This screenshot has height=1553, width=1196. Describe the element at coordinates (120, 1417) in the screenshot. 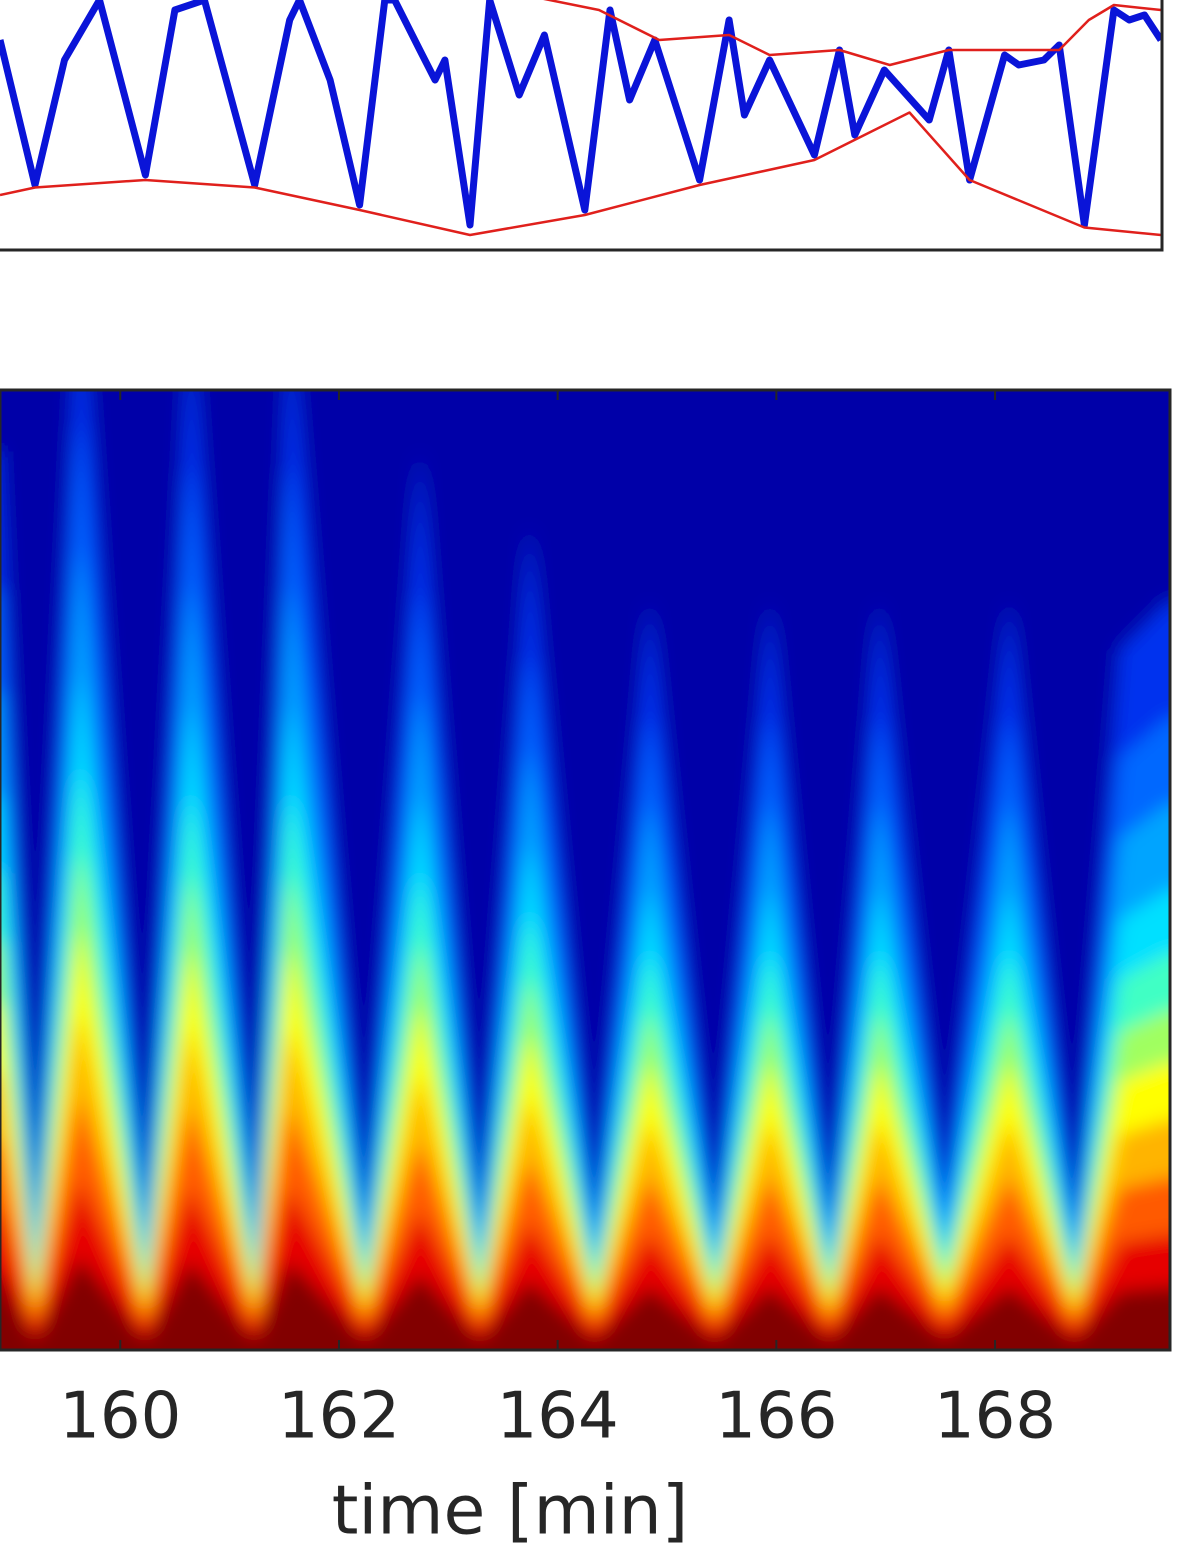

I see `x-tick-label: 160` at that location.